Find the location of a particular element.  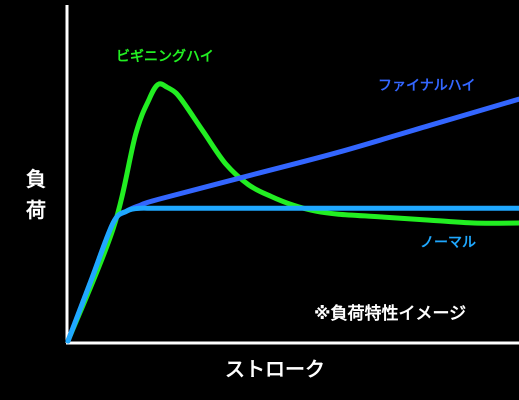

x-axis-label: ストローク is located at coordinates (275, 369).